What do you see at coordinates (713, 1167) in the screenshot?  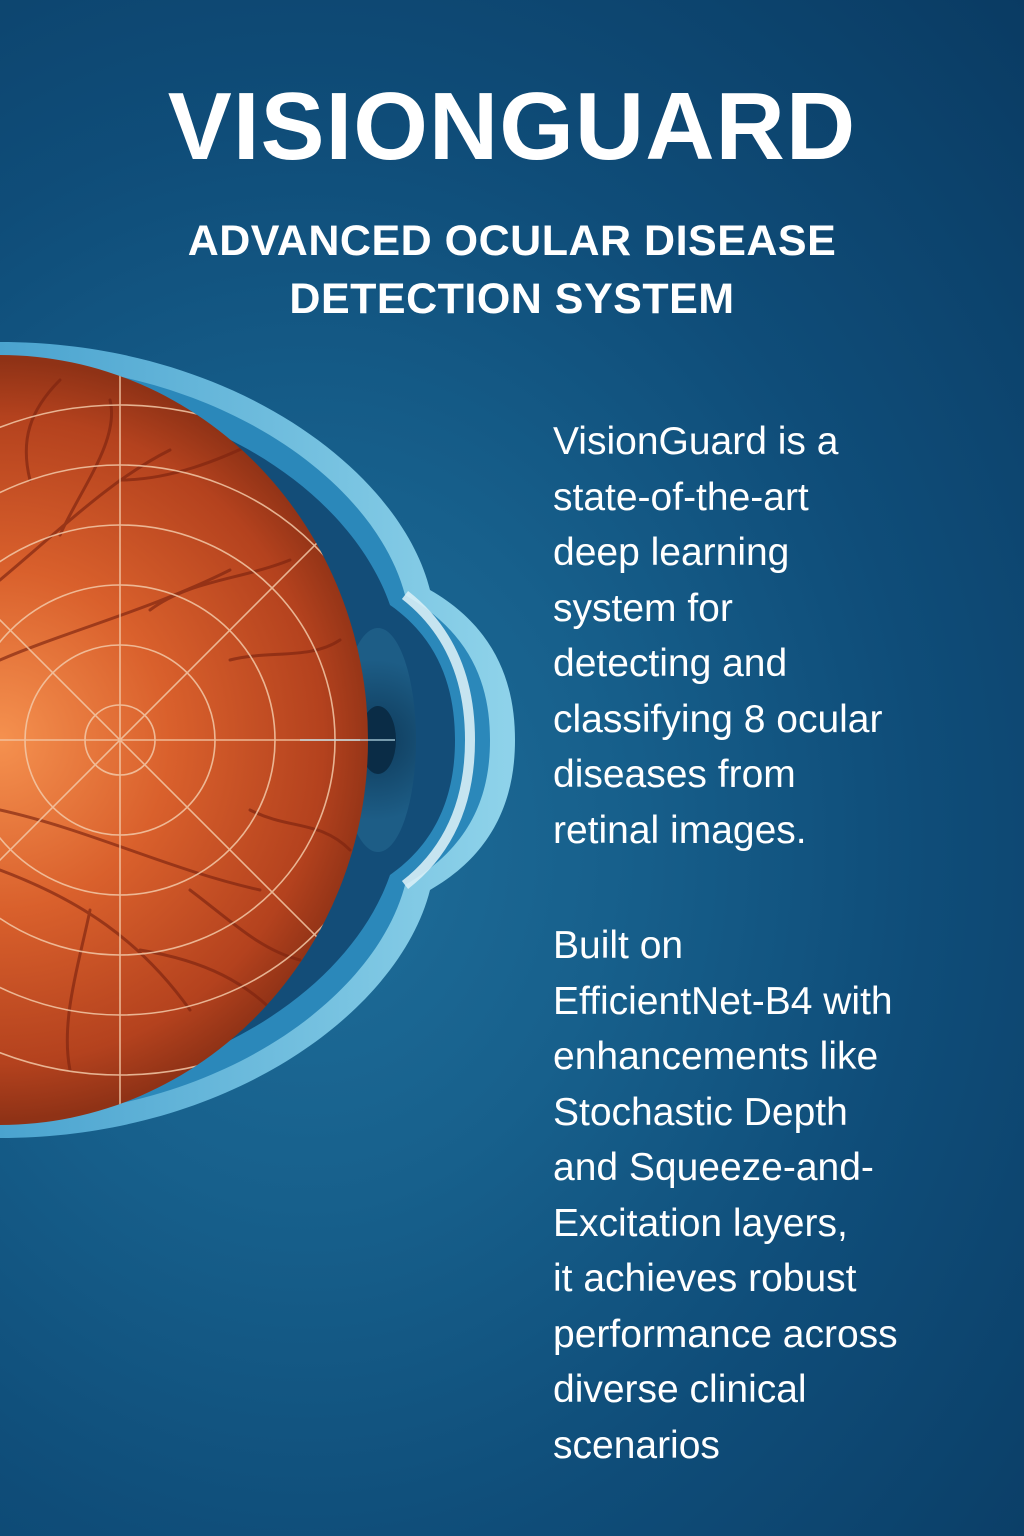 I see `description-line: and Squeeze-and-` at bounding box center [713, 1167].